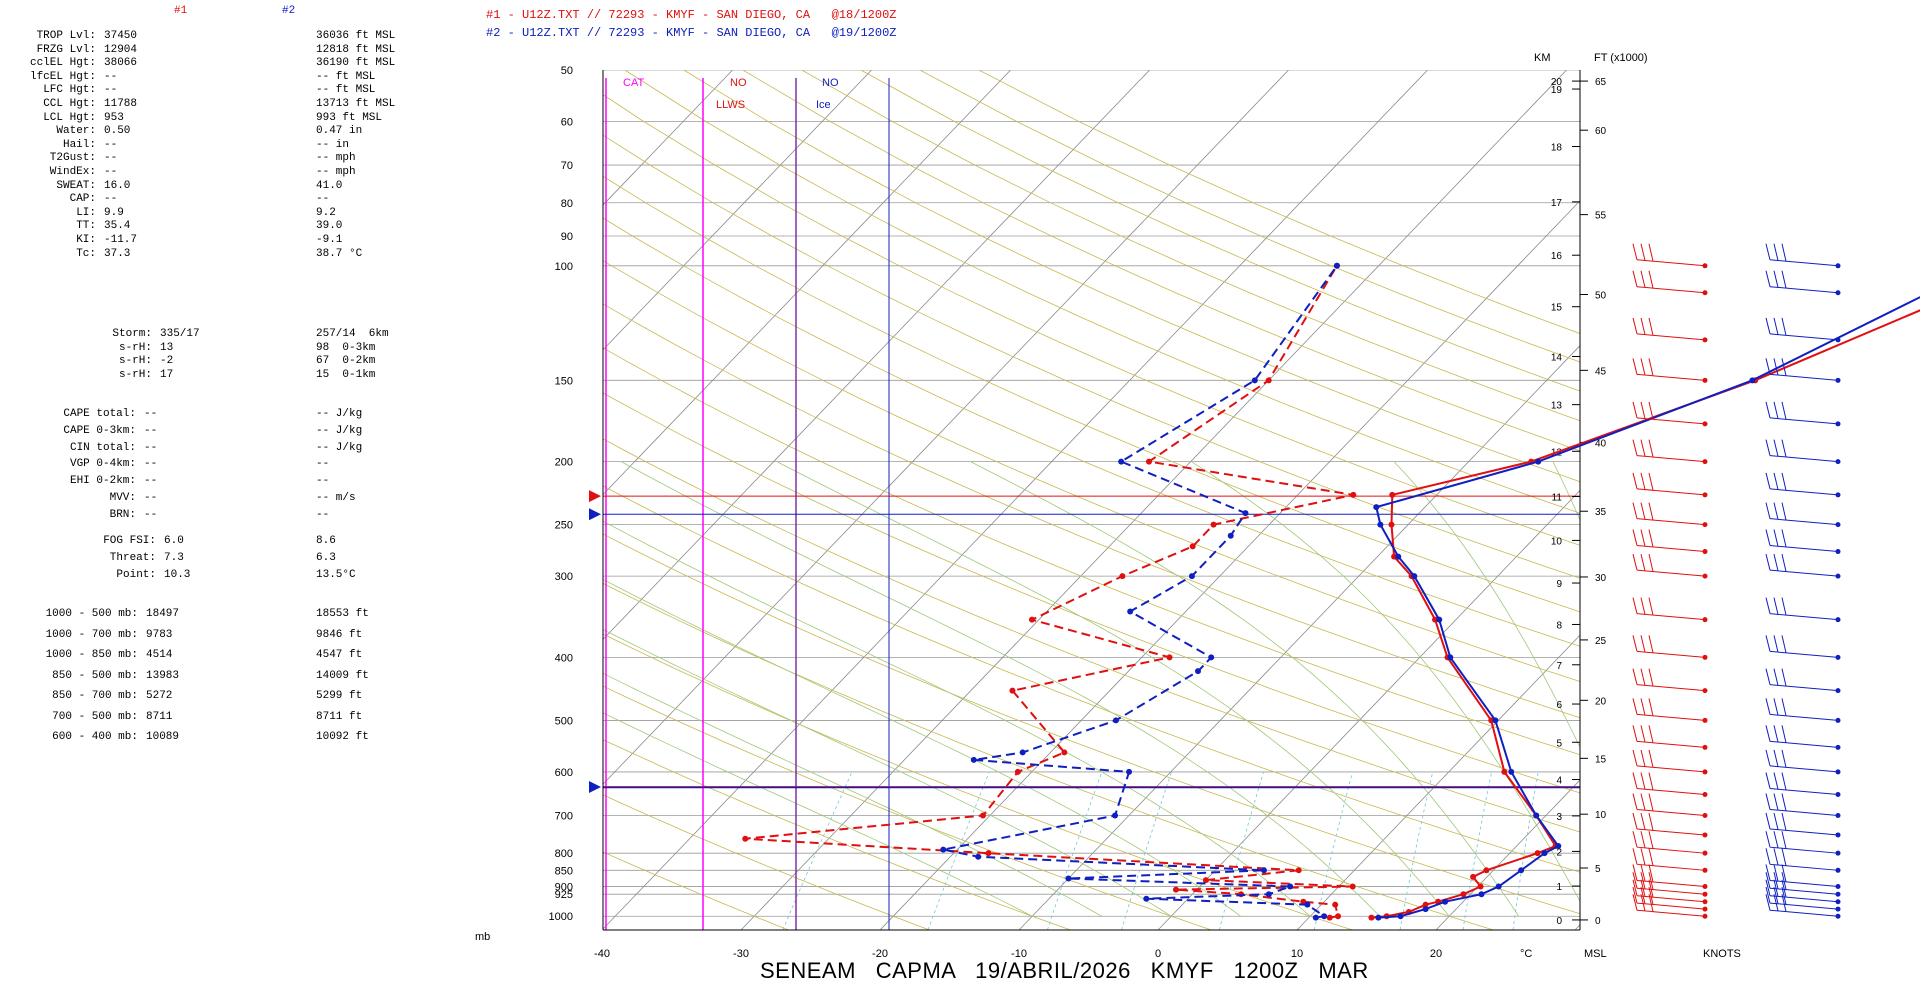 The width and height of the screenshot is (1920, 997). Describe the element at coordinates (86, 253) in the screenshot. I see `stat-label: Tc:` at that location.